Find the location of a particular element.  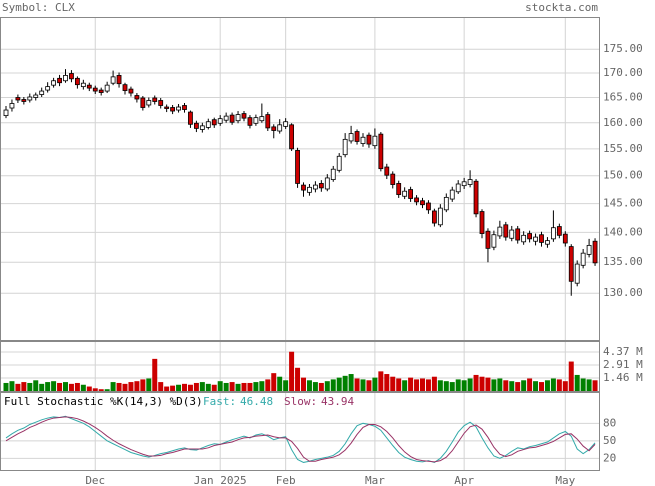

legend-slow-value: 43.94 is located at coordinates (337, 401).